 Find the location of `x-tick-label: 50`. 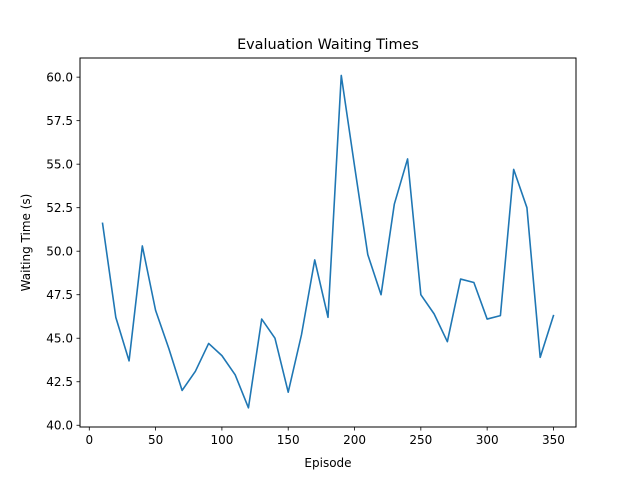

x-tick-label: 50 is located at coordinates (155, 440).